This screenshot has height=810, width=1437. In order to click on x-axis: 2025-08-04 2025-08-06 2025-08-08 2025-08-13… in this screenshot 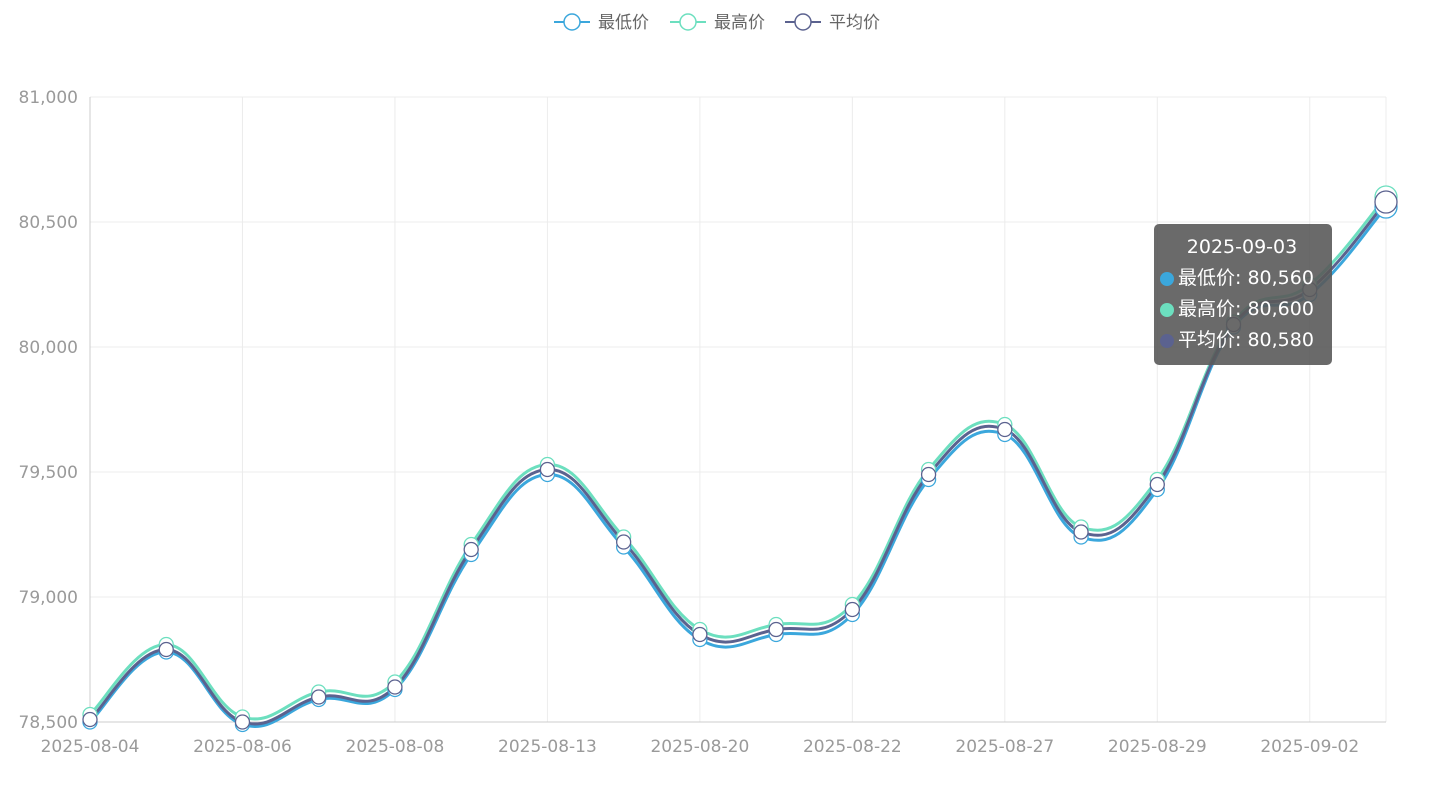, I will do `click(713, 739)`.